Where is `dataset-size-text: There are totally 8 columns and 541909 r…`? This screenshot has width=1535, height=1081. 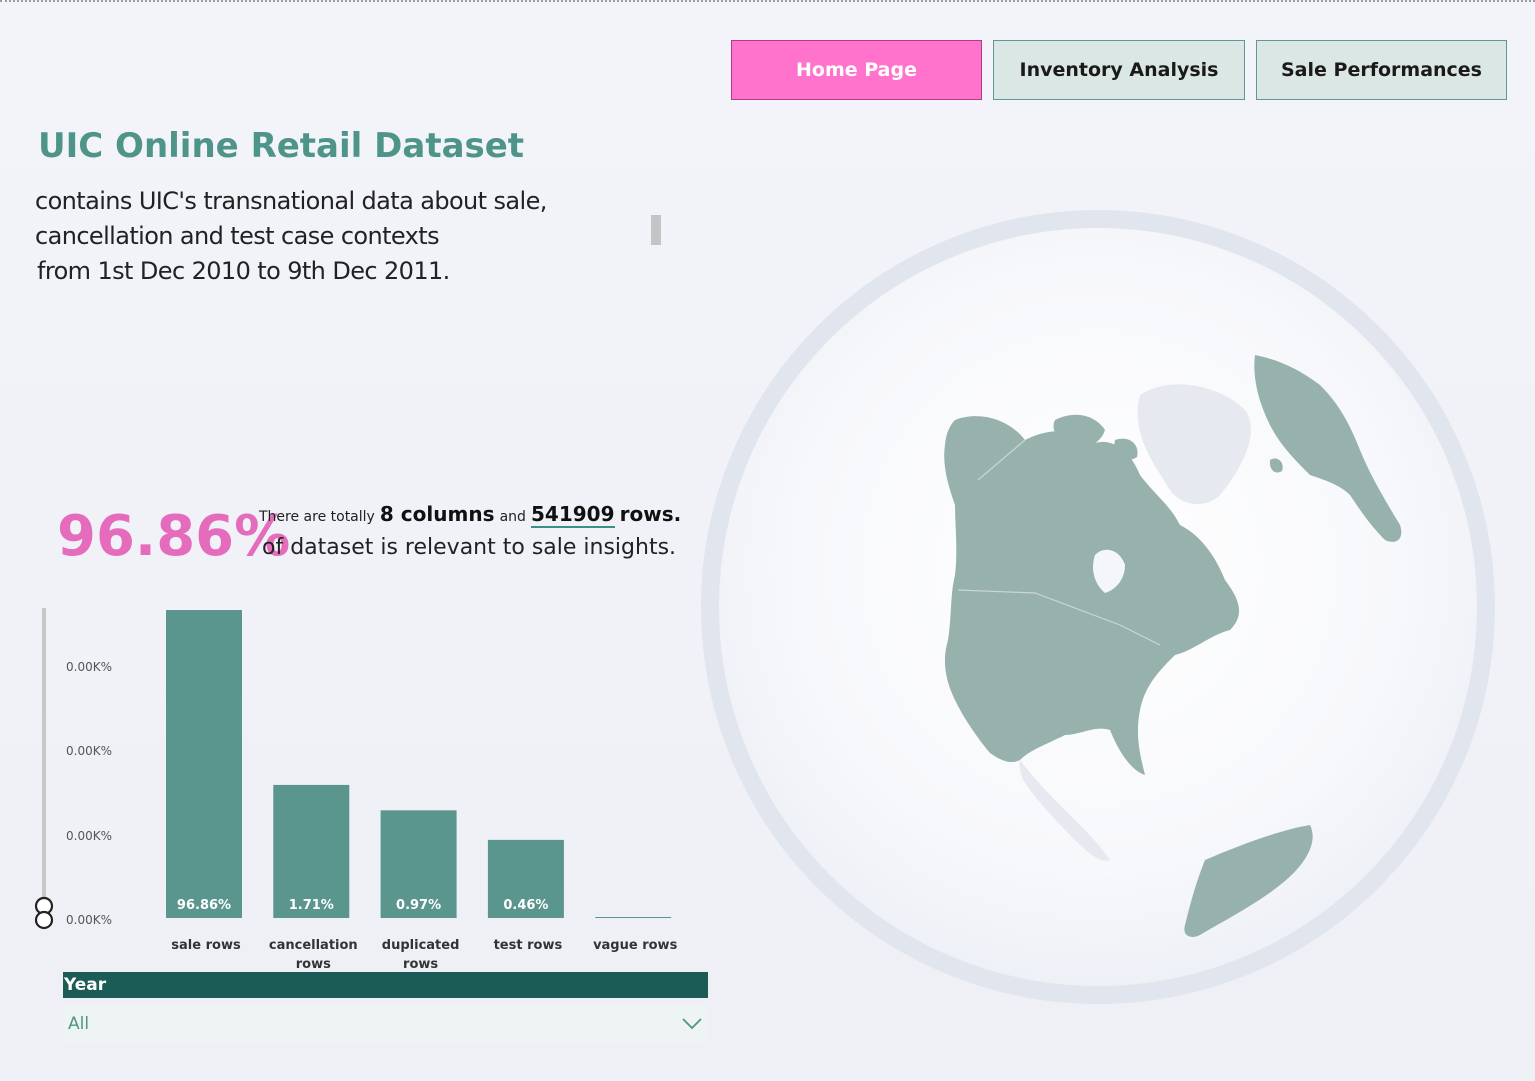 dataset-size-text: There are totally 8 columns and 541909 r… is located at coordinates (470, 515).